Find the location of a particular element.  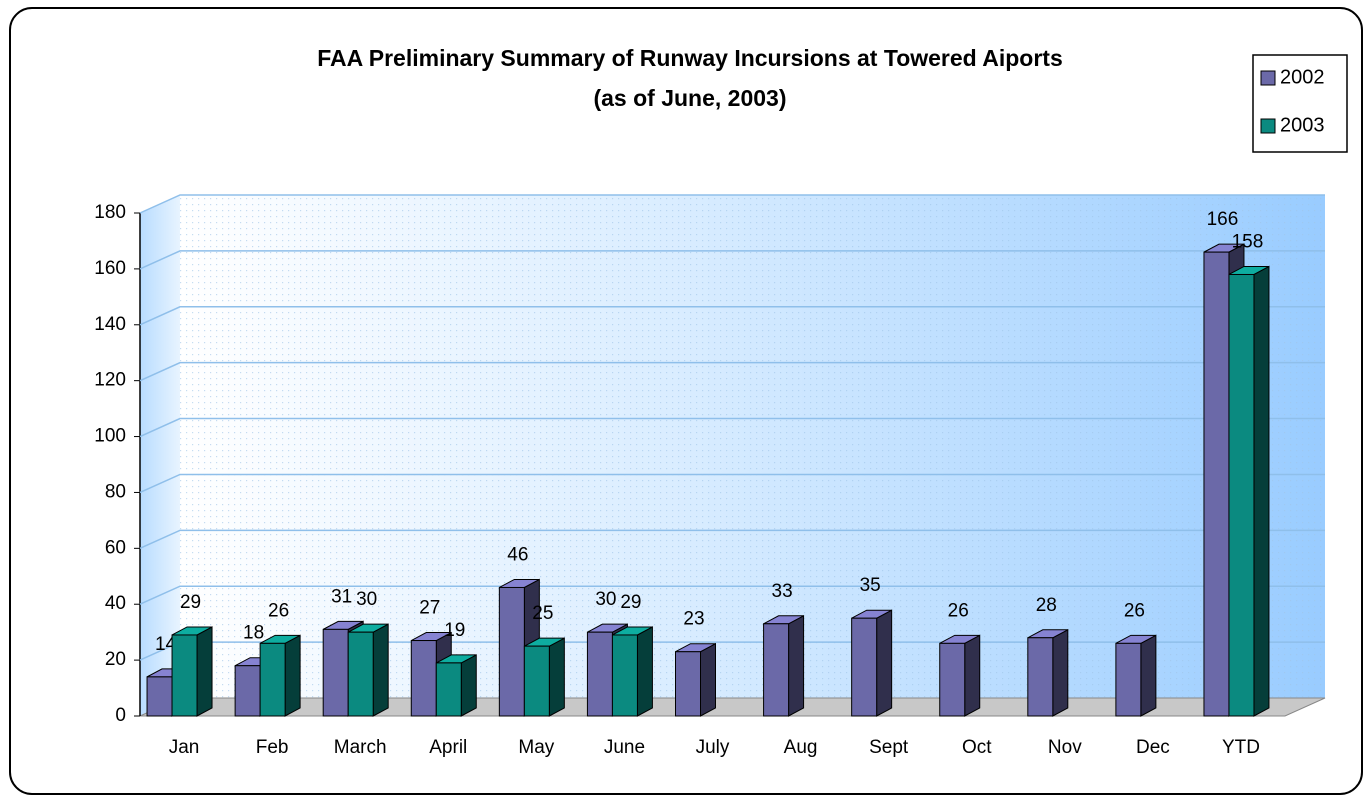

value-label: 31 is located at coordinates (341, 596).